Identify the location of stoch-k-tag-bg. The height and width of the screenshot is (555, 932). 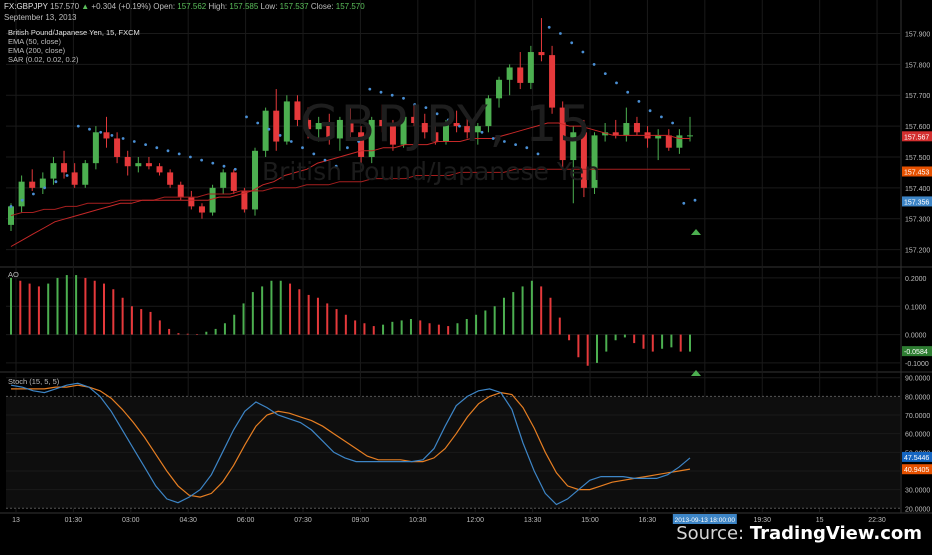
(917, 456).